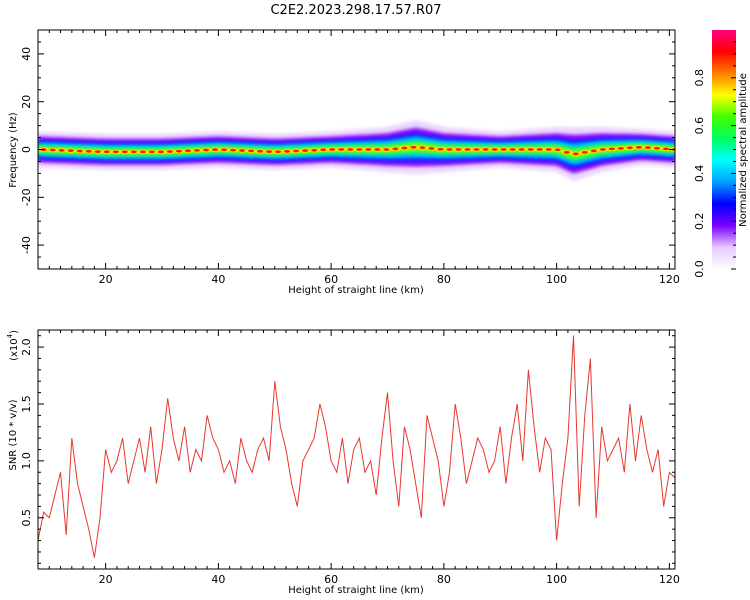 Image resolution: width=750 pixels, height=600 pixels. I want to click on y-tick-label: 40, so click(26, 54).